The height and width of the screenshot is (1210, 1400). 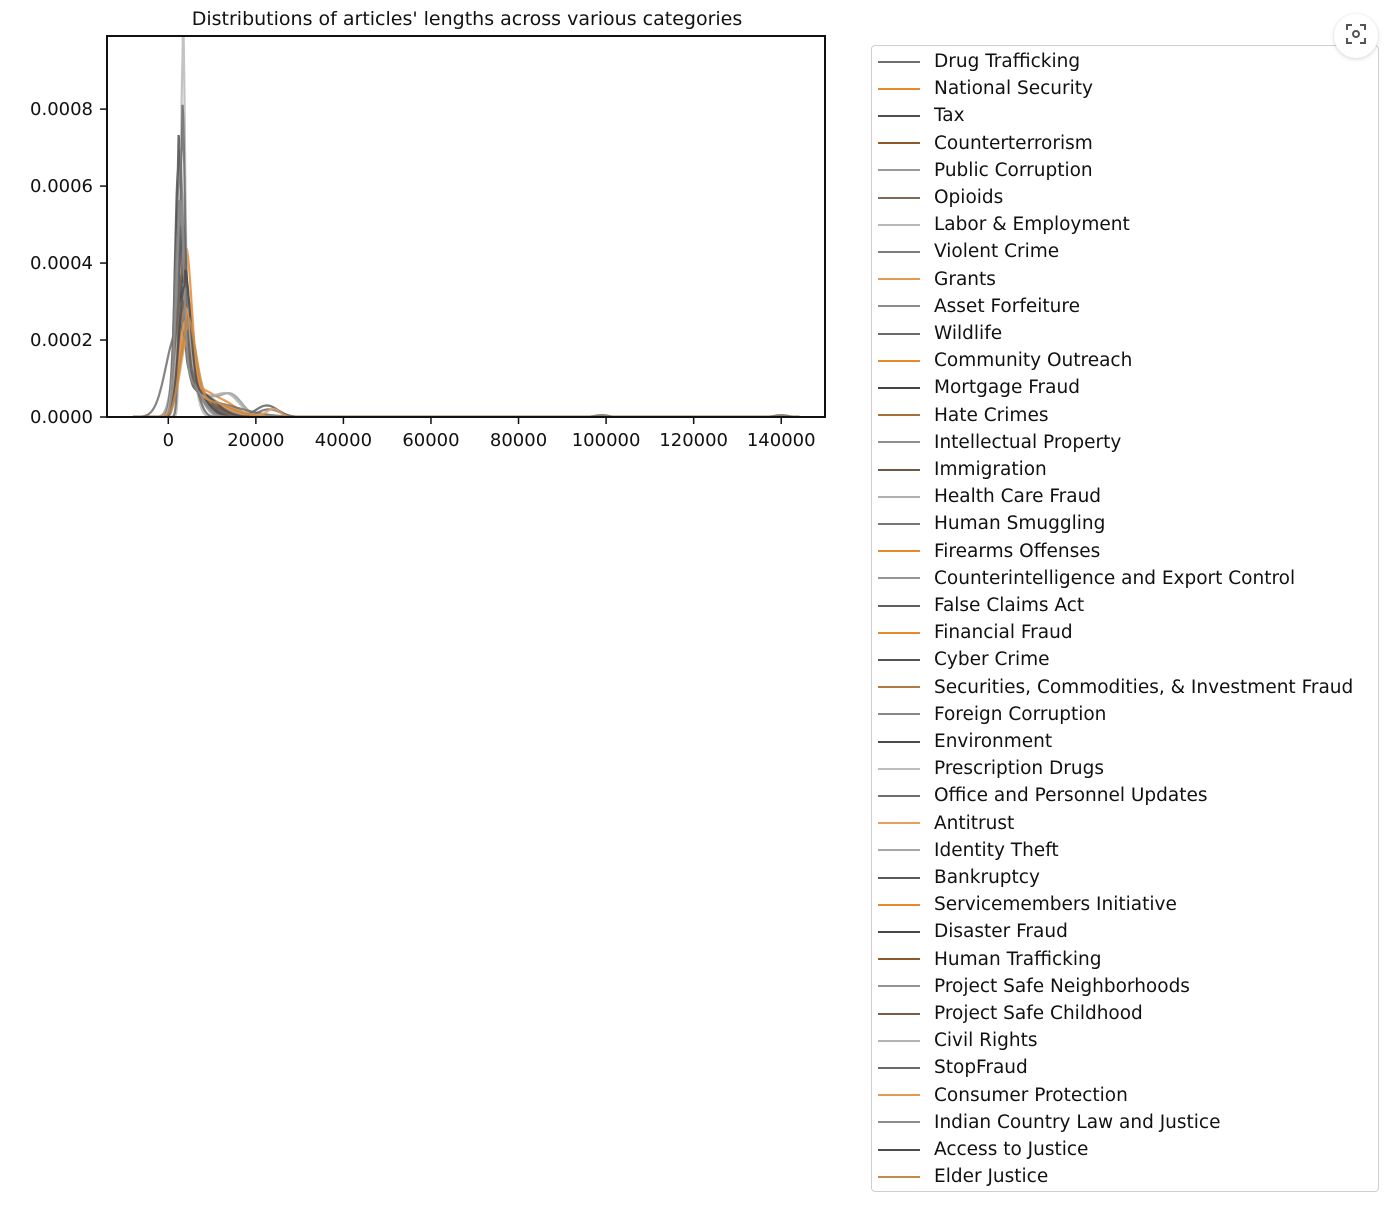 What do you see at coordinates (985, 143) in the screenshot?
I see `legend-item: Counterterrorism` at bounding box center [985, 143].